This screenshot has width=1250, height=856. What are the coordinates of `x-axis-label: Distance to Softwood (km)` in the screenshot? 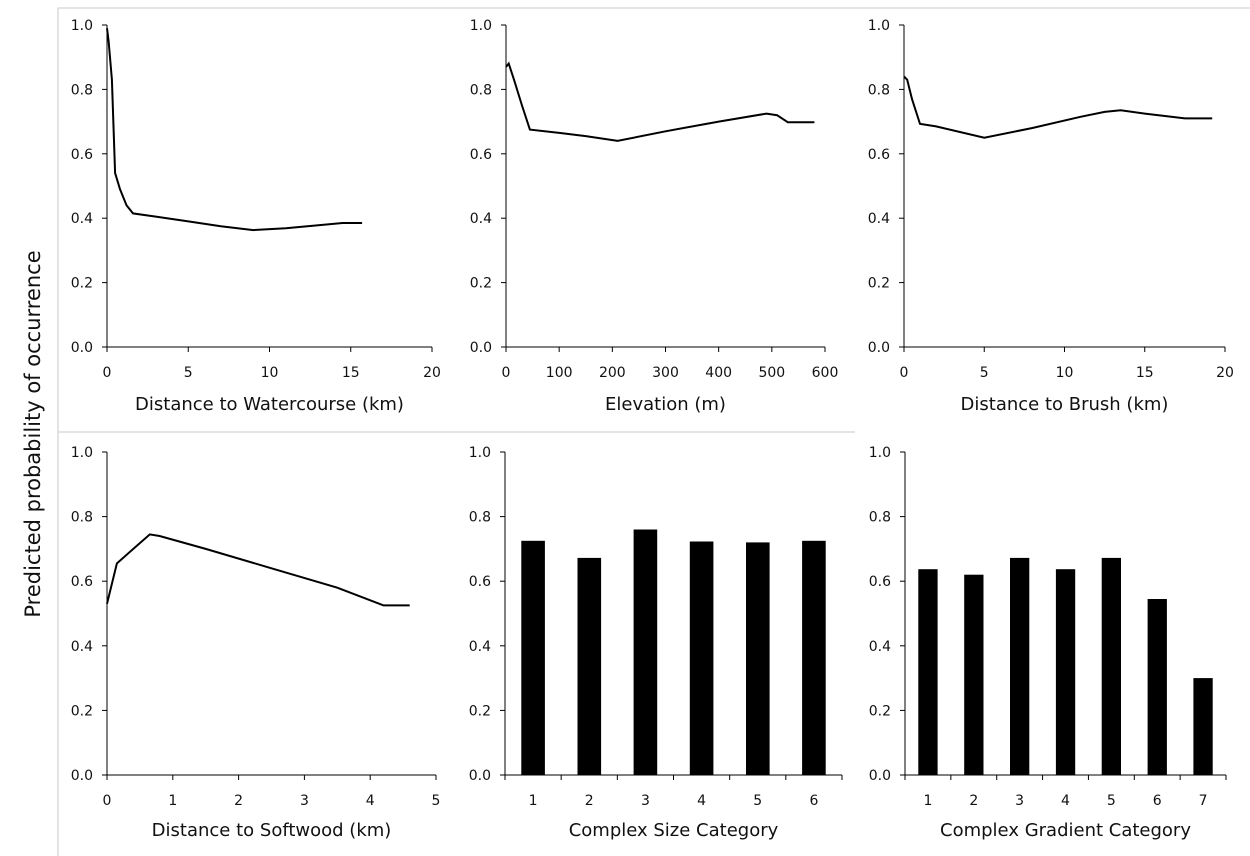 It's located at (272, 830).